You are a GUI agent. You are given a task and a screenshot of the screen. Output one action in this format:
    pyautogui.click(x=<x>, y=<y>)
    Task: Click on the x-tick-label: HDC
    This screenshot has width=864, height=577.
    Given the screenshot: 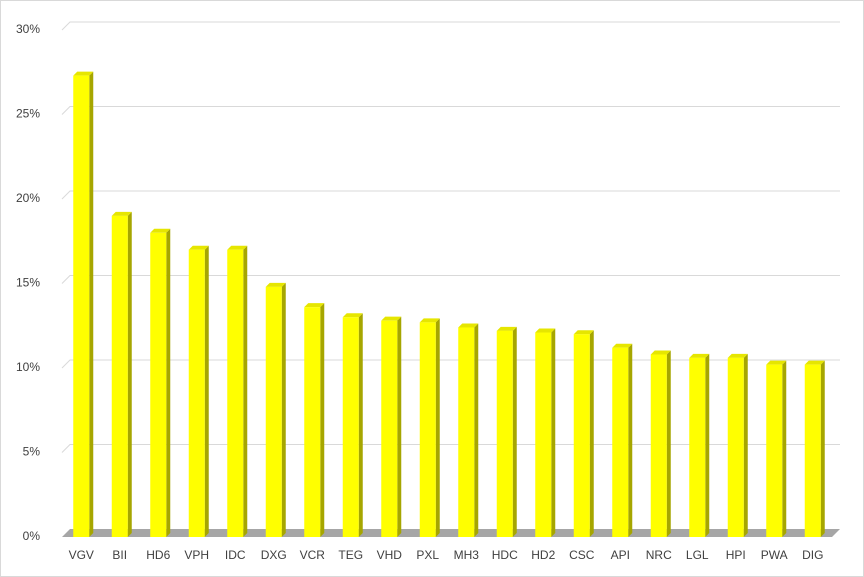 What is the action you would take?
    pyautogui.click(x=505, y=555)
    